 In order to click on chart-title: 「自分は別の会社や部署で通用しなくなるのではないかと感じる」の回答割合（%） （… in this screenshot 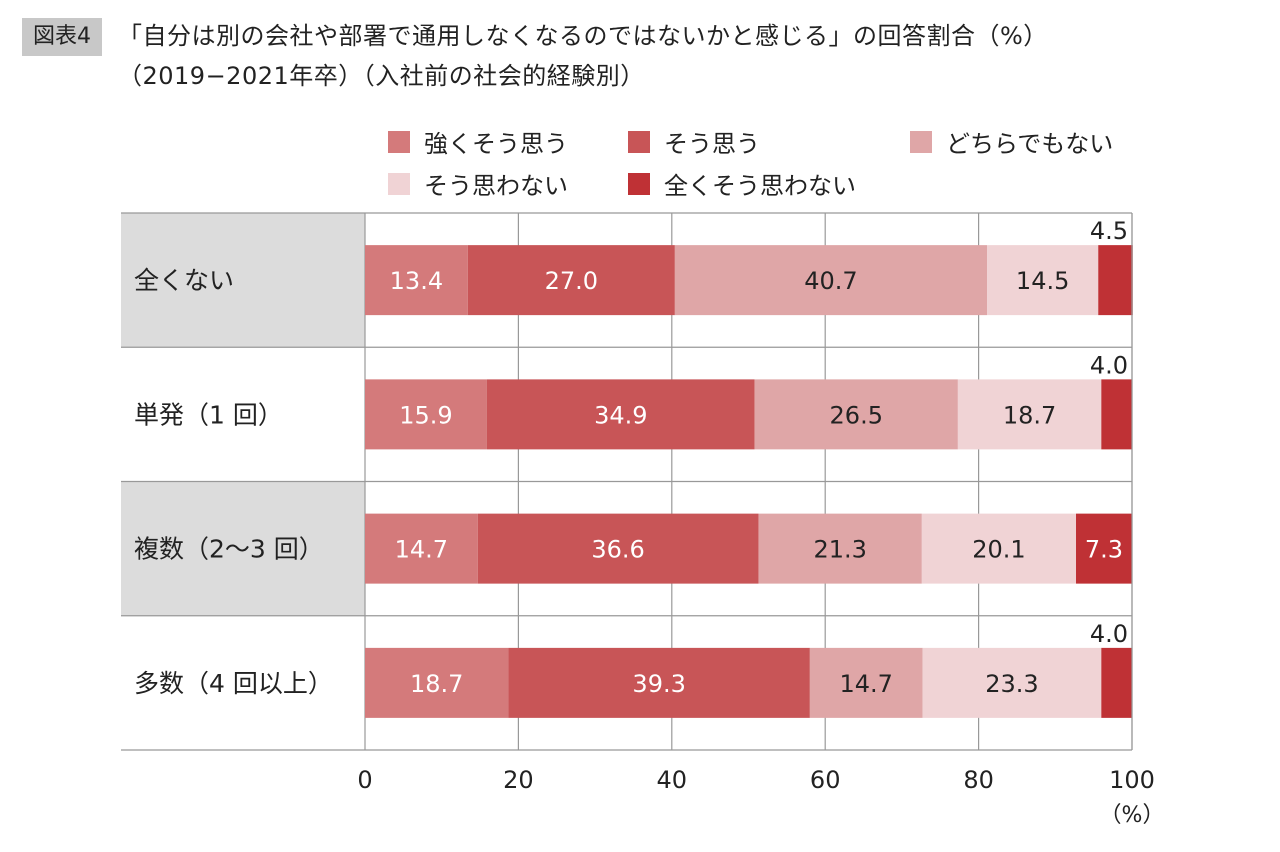, I will do `click(583, 56)`.